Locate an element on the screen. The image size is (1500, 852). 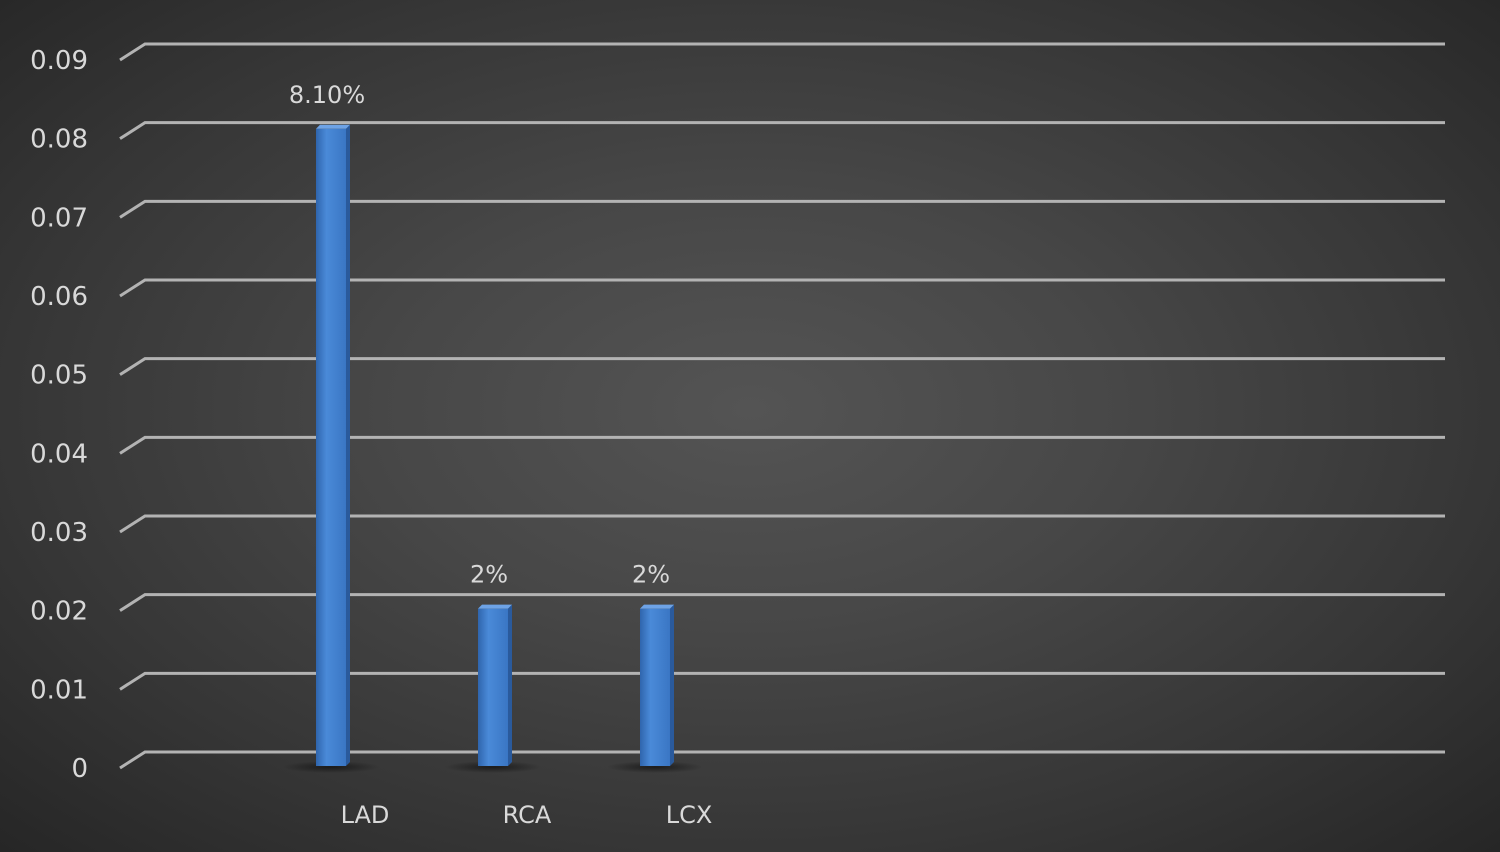
y-tick-label: 0.05 is located at coordinates (59, 376).